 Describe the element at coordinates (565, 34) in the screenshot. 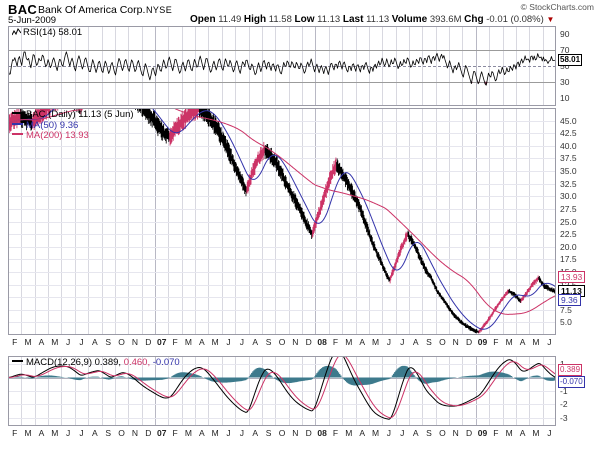

I see `rsi-tick-label: 90` at that location.